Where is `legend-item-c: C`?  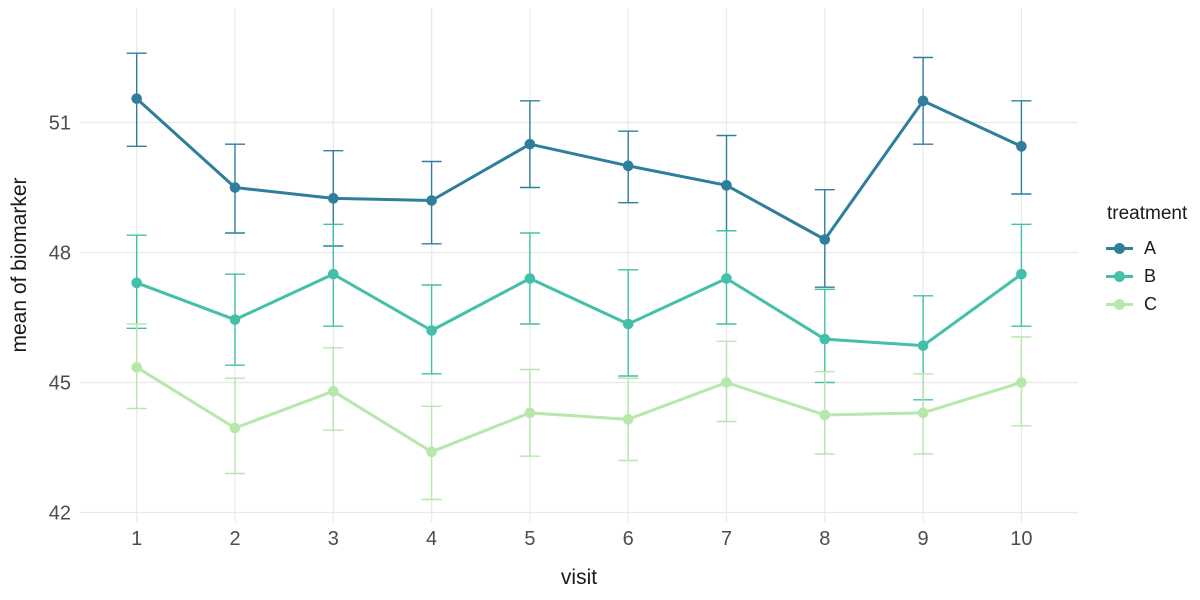 legend-item-c: C is located at coordinates (1146, 304).